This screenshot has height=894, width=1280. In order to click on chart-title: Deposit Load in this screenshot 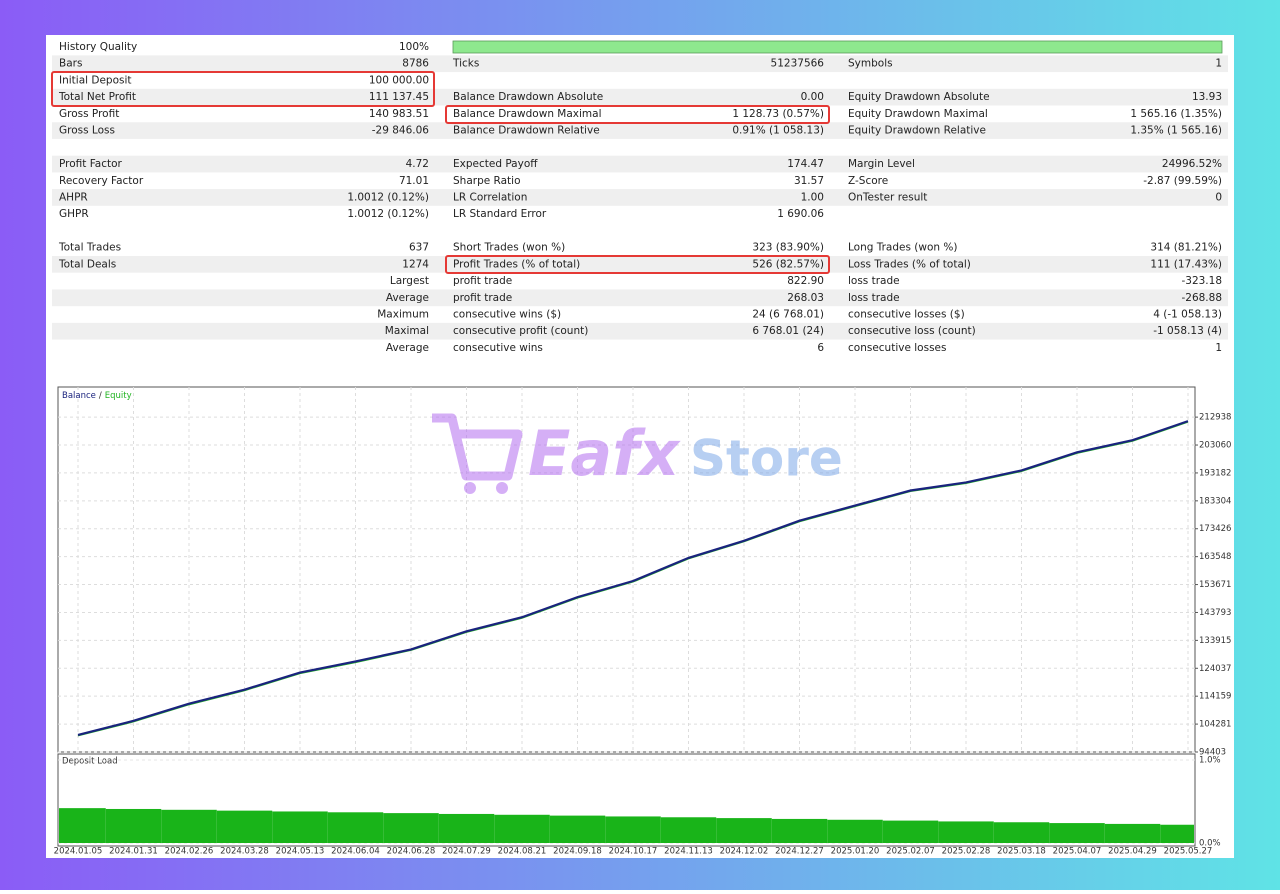, I will do `click(90, 762)`.